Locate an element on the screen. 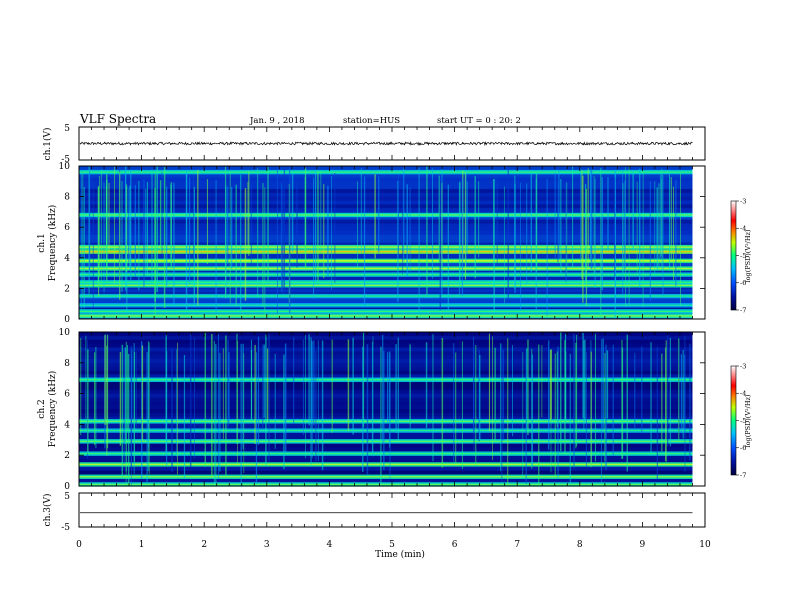  ch2-spec-ytick-label: 10 is located at coordinates (65, 333).